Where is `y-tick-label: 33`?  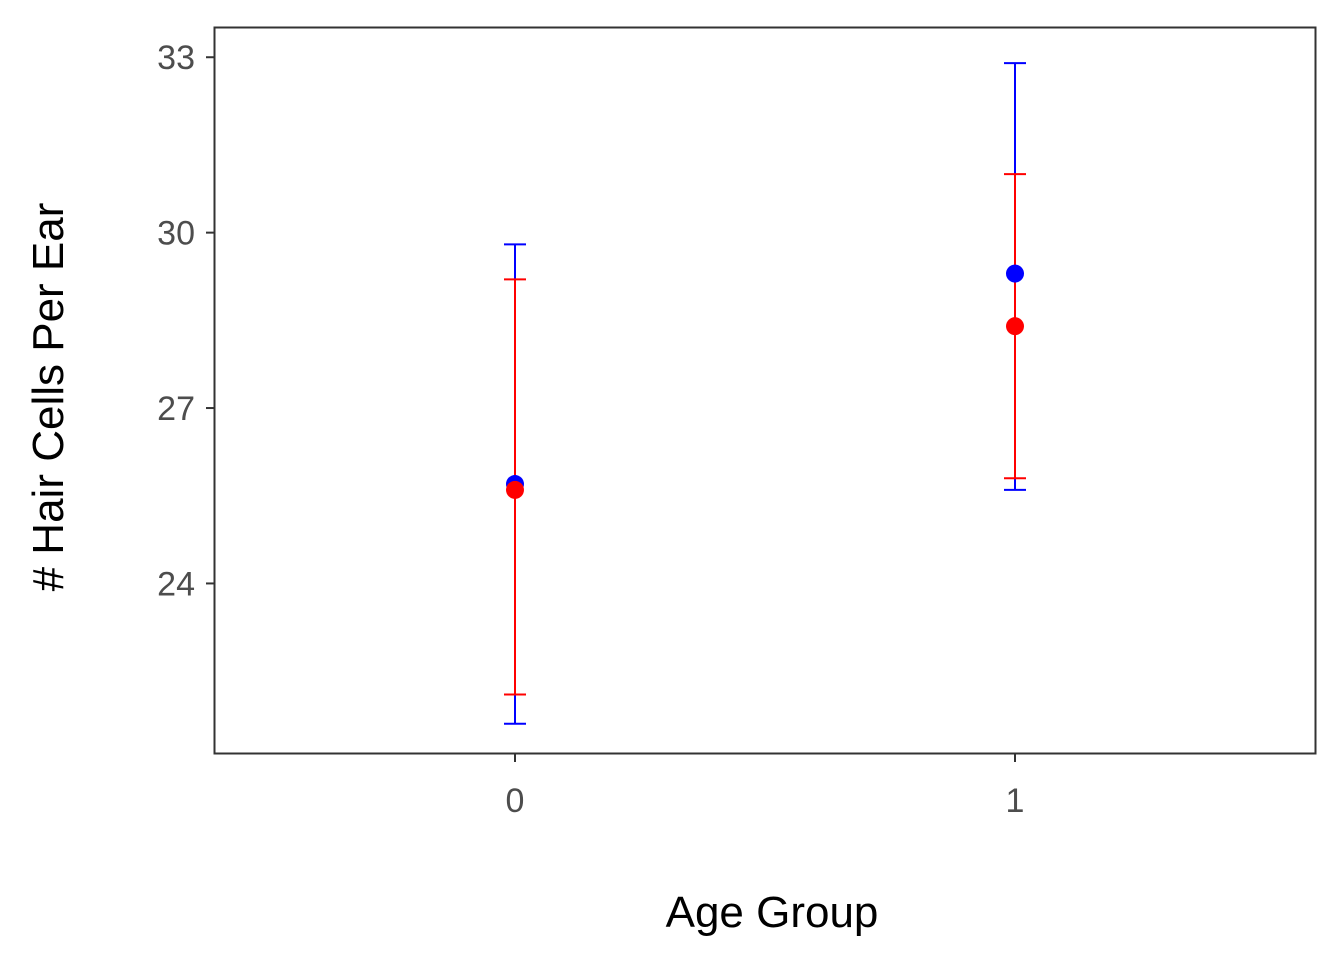 y-tick-label: 33 is located at coordinates (176, 58).